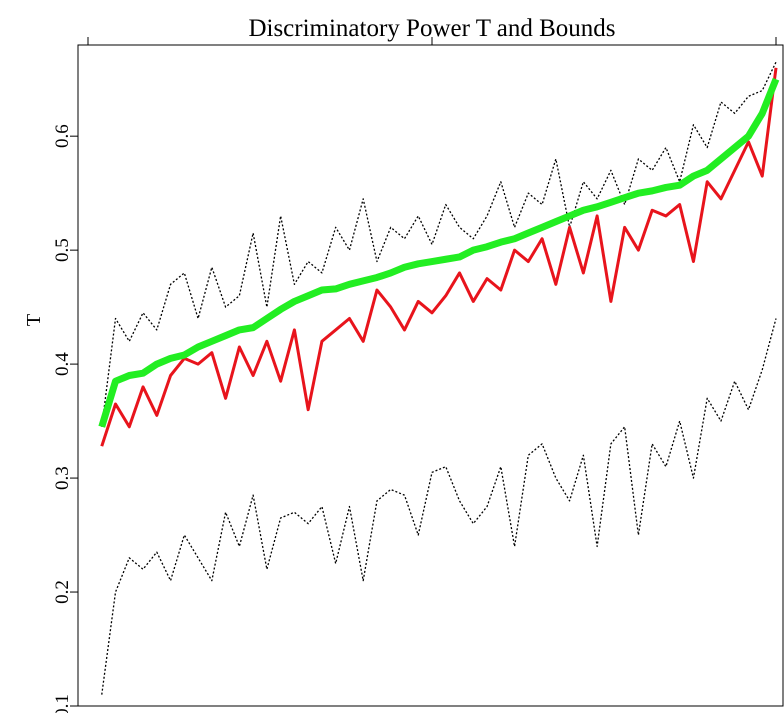 The height and width of the screenshot is (718, 784). What do you see at coordinates (62, 478) in the screenshot?
I see `y-tick-label: 0.3` at bounding box center [62, 478].